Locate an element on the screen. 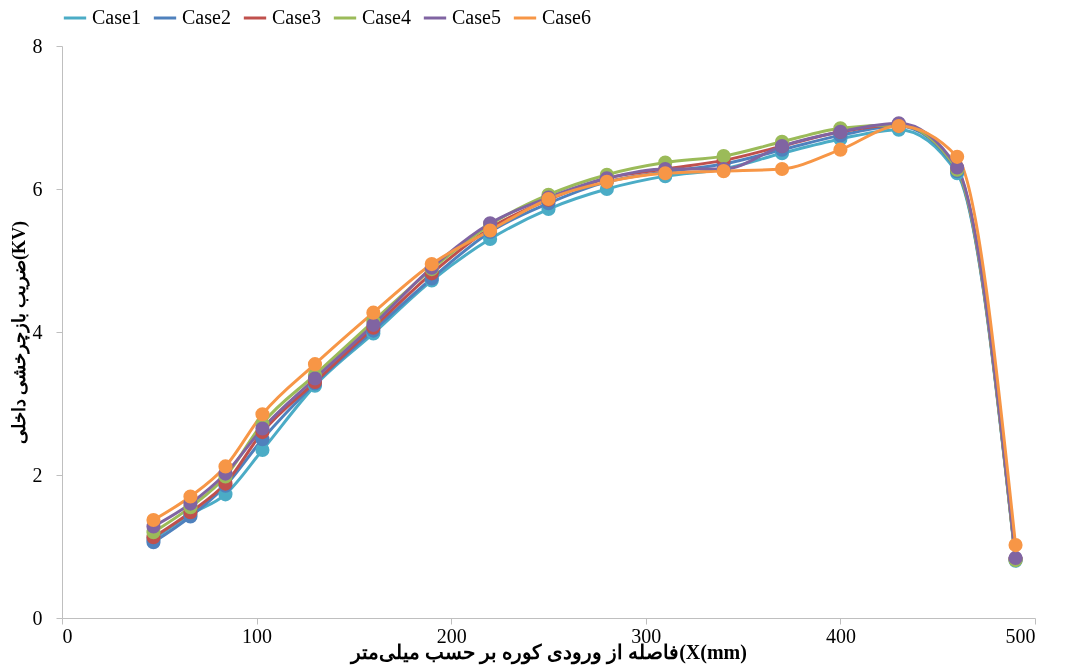  legend-label: Case6 is located at coordinates (566, 17).